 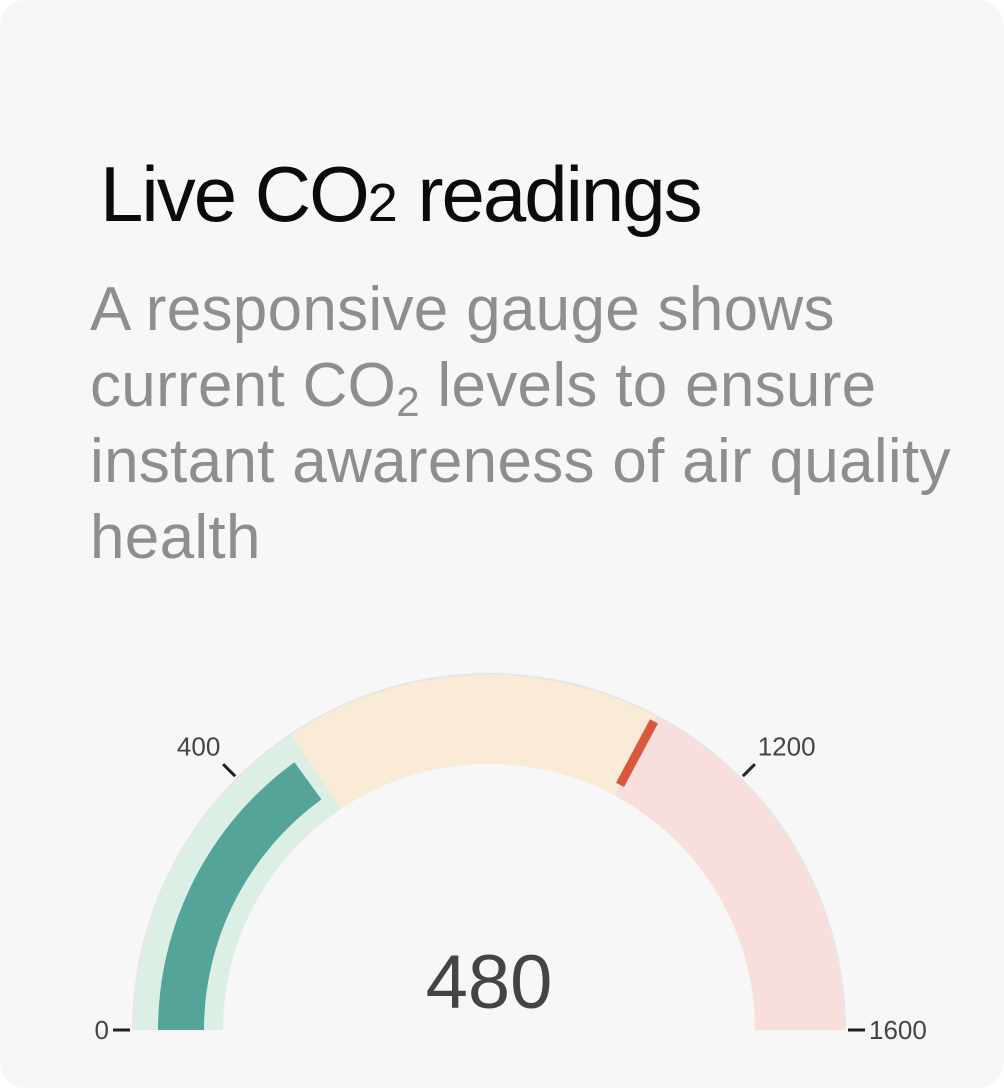 What do you see at coordinates (198, 746) in the screenshot?
I see `gauge-tick-label-400: 400` at bounding box center [198, 746].